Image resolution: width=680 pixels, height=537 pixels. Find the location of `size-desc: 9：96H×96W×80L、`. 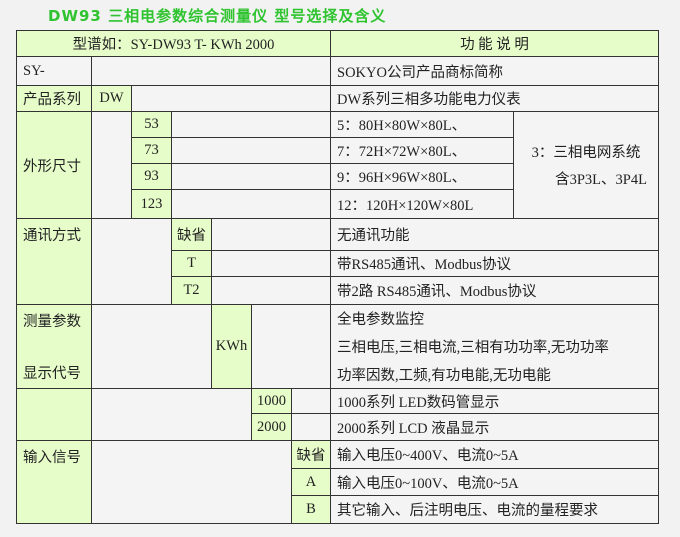

size-desc: 9：96H×96W×80L、 is located at coordinates (422, 176).